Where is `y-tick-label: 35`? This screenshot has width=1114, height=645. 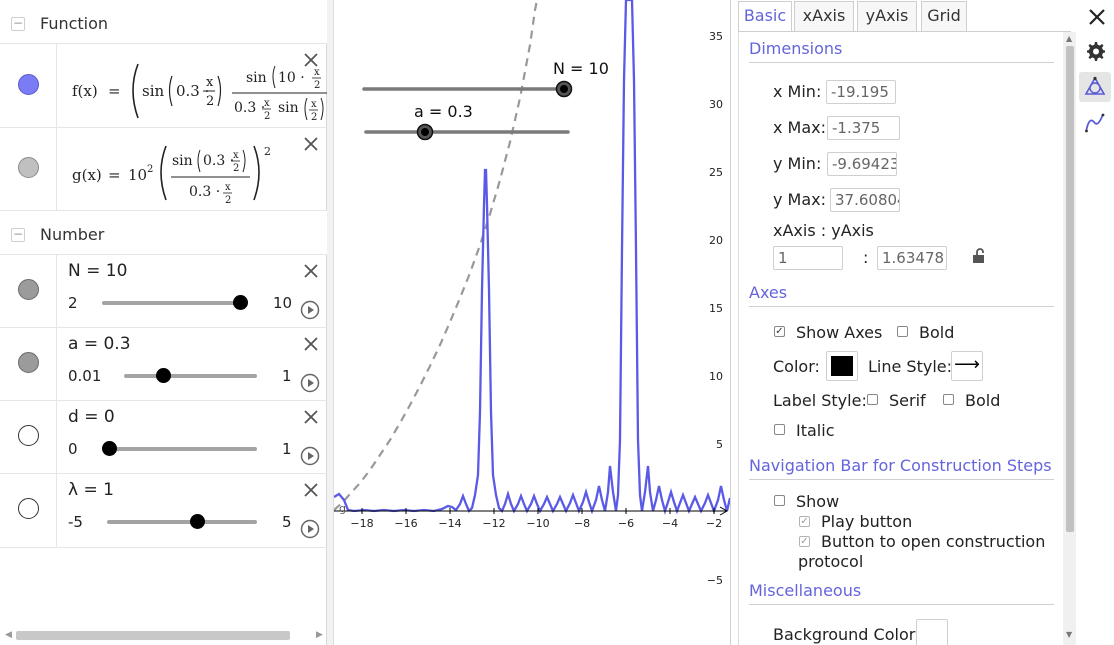
y-tick-label: 35 is located at coordinates (716, 36).